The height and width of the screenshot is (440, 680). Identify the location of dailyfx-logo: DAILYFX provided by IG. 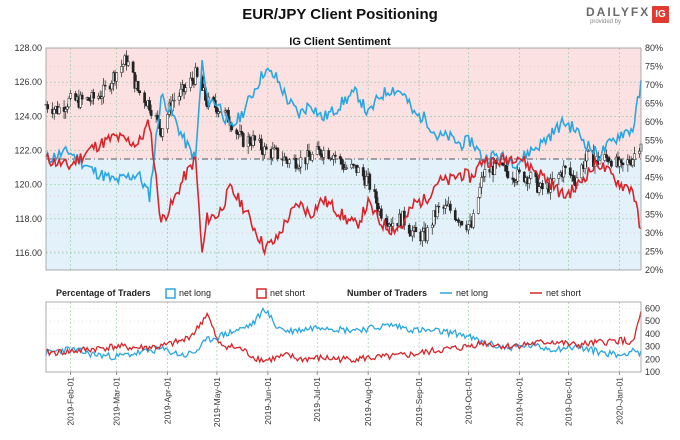
(631, 16).